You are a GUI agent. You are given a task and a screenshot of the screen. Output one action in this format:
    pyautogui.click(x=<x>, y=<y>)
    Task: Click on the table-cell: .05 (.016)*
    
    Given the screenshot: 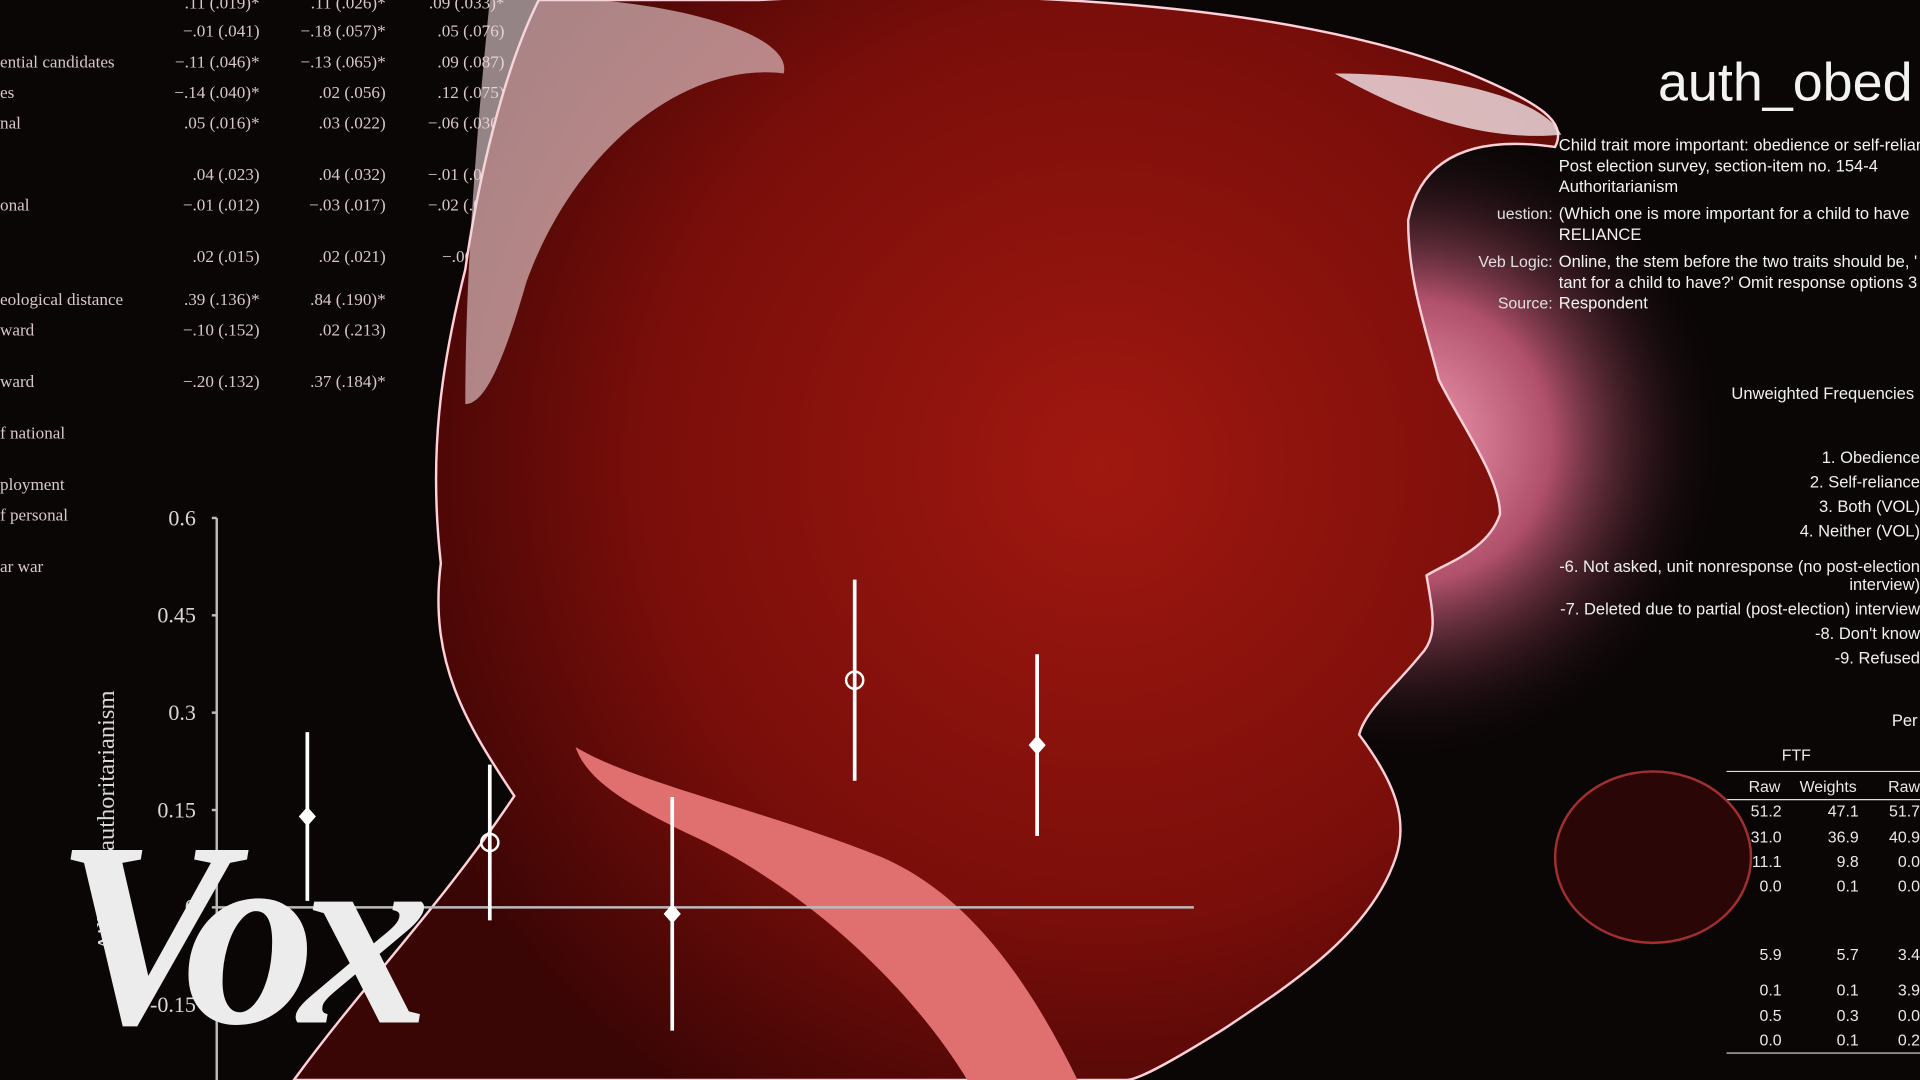 What is the action you would take?
    pyautogui.click(x=222, y=123)
    